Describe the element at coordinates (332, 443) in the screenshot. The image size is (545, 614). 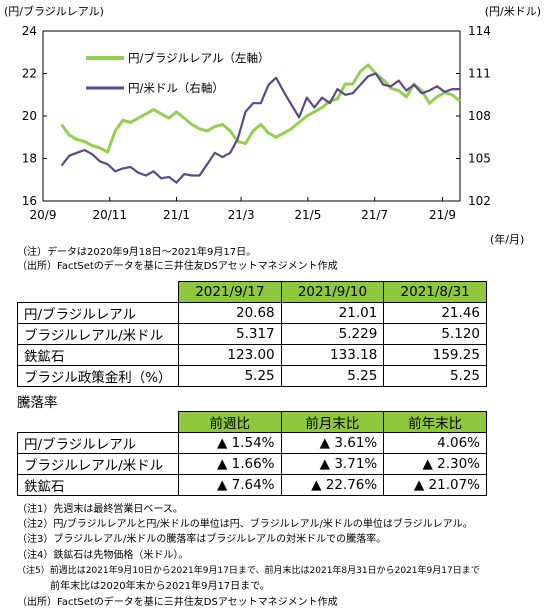
I see `table-cell: ▲ 3.61%` at that location.